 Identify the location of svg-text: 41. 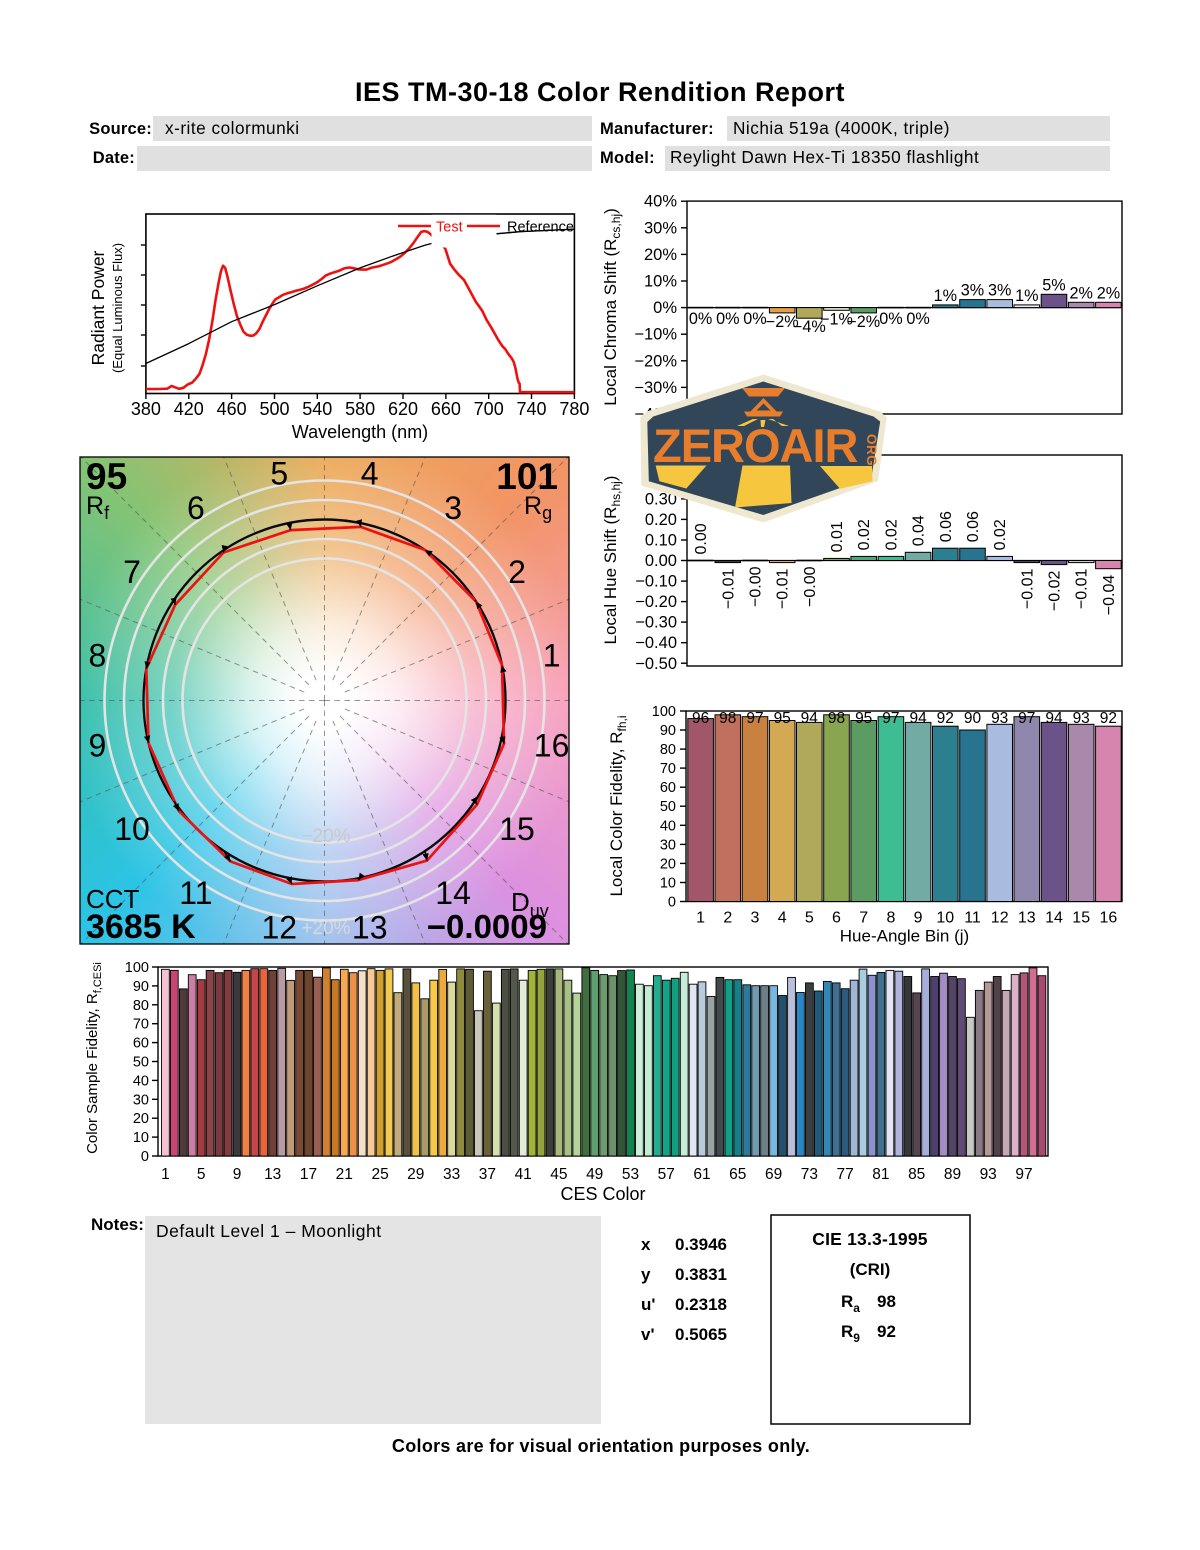
(523, 1174).